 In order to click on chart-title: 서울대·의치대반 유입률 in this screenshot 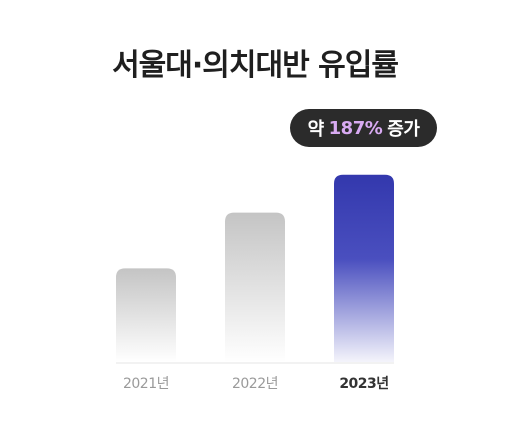, I will do `click(255, 65)`.